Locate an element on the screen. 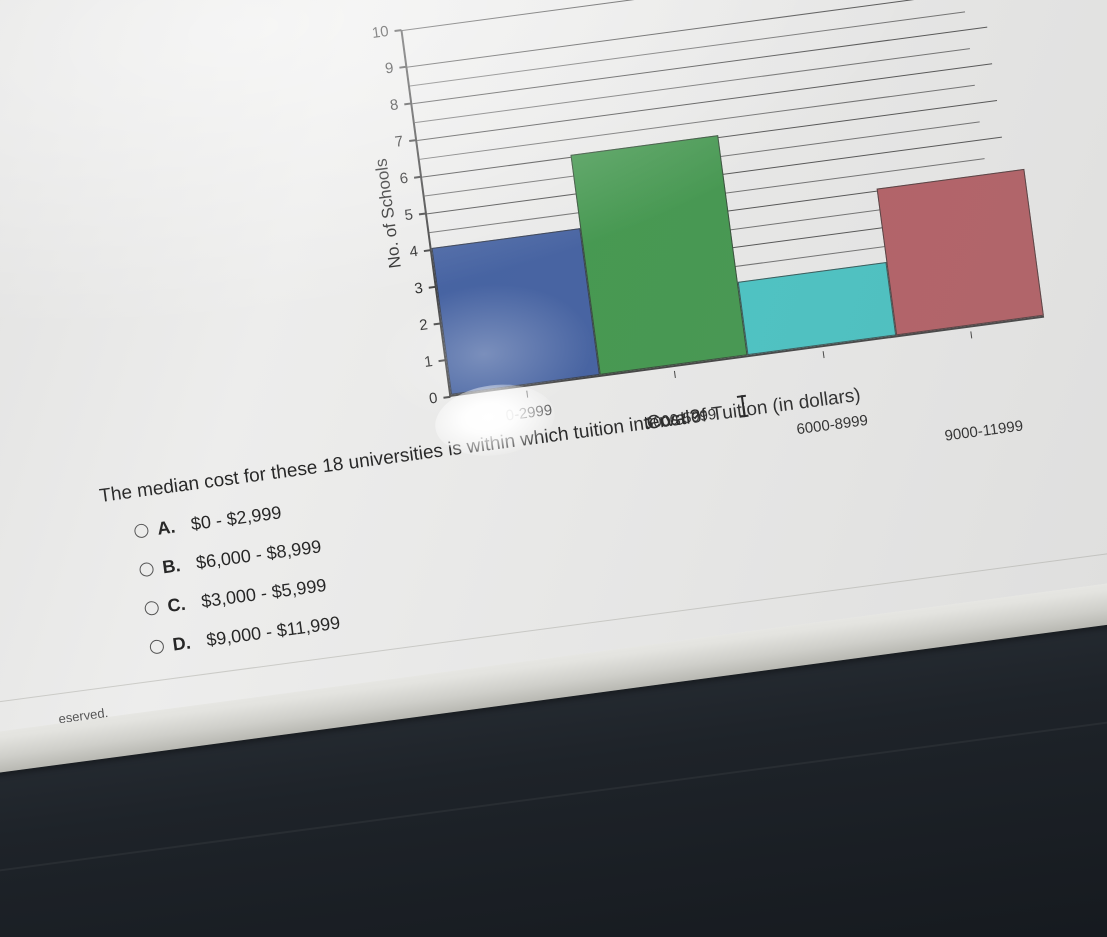 The image size is (1107, 937). option-letter: C. is located at coordinates (176, 604).